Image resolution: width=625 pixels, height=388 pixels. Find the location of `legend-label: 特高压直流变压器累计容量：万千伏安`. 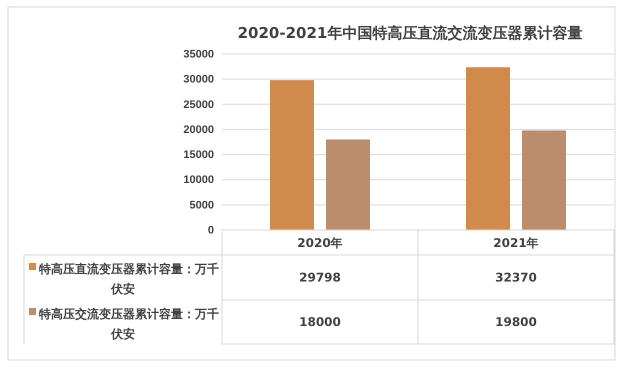

legend-label: 特高压直流变压器累计容量：万千伏安 is located at coordinates (128, 279).